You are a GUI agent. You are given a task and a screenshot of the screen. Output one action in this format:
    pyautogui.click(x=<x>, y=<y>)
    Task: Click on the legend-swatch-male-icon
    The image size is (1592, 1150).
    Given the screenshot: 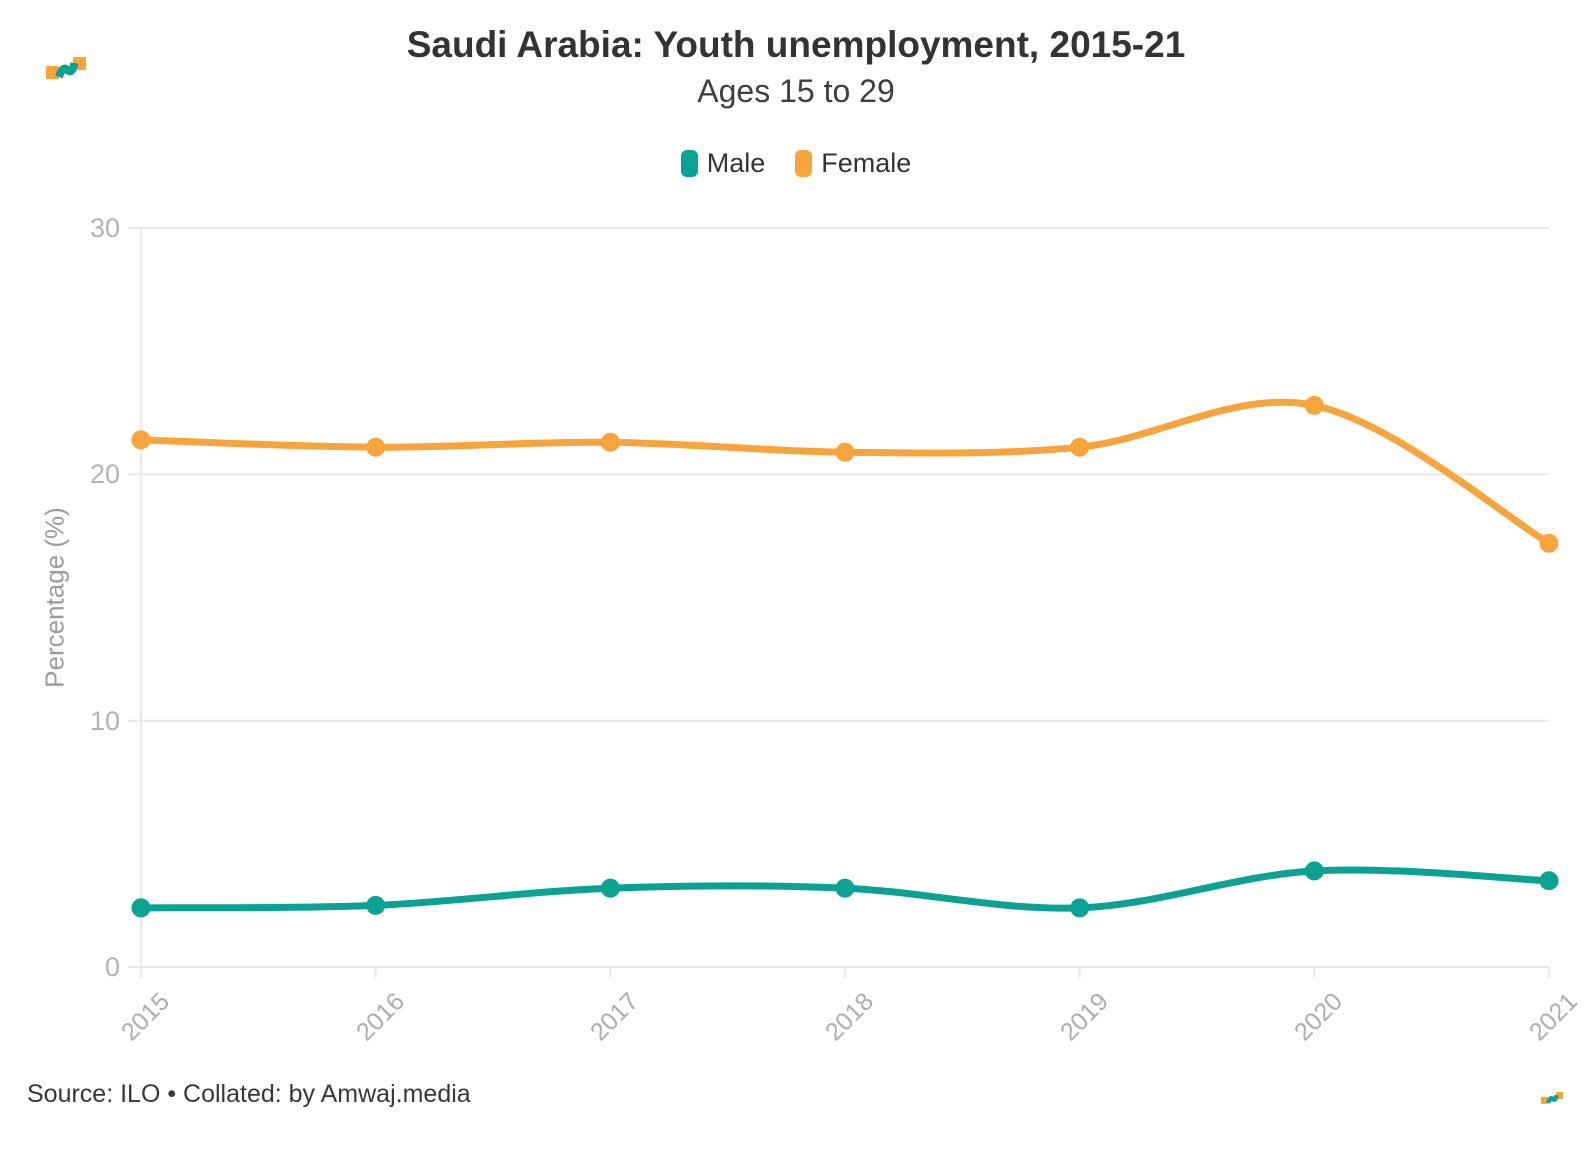 What is the action you would take?
    pyautogui.click(x=689, y=163)
    